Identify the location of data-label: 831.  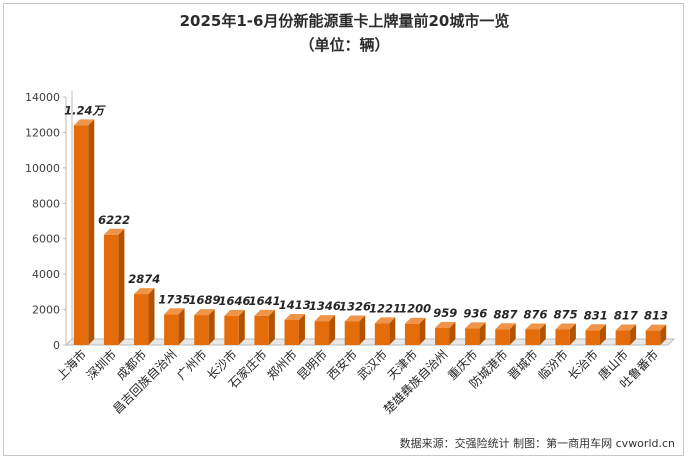
(596, 315).